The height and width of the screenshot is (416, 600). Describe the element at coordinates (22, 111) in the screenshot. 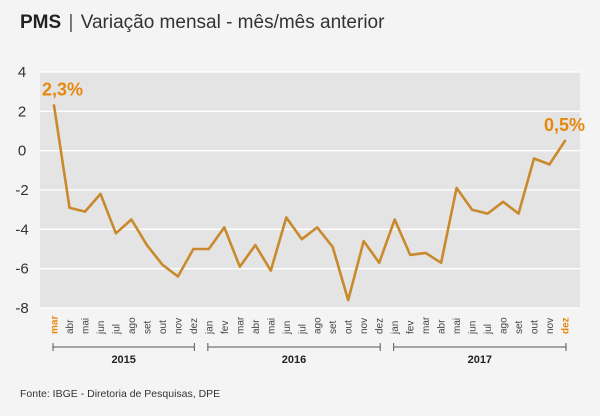

I see `y-tick-label: 2` at that location.